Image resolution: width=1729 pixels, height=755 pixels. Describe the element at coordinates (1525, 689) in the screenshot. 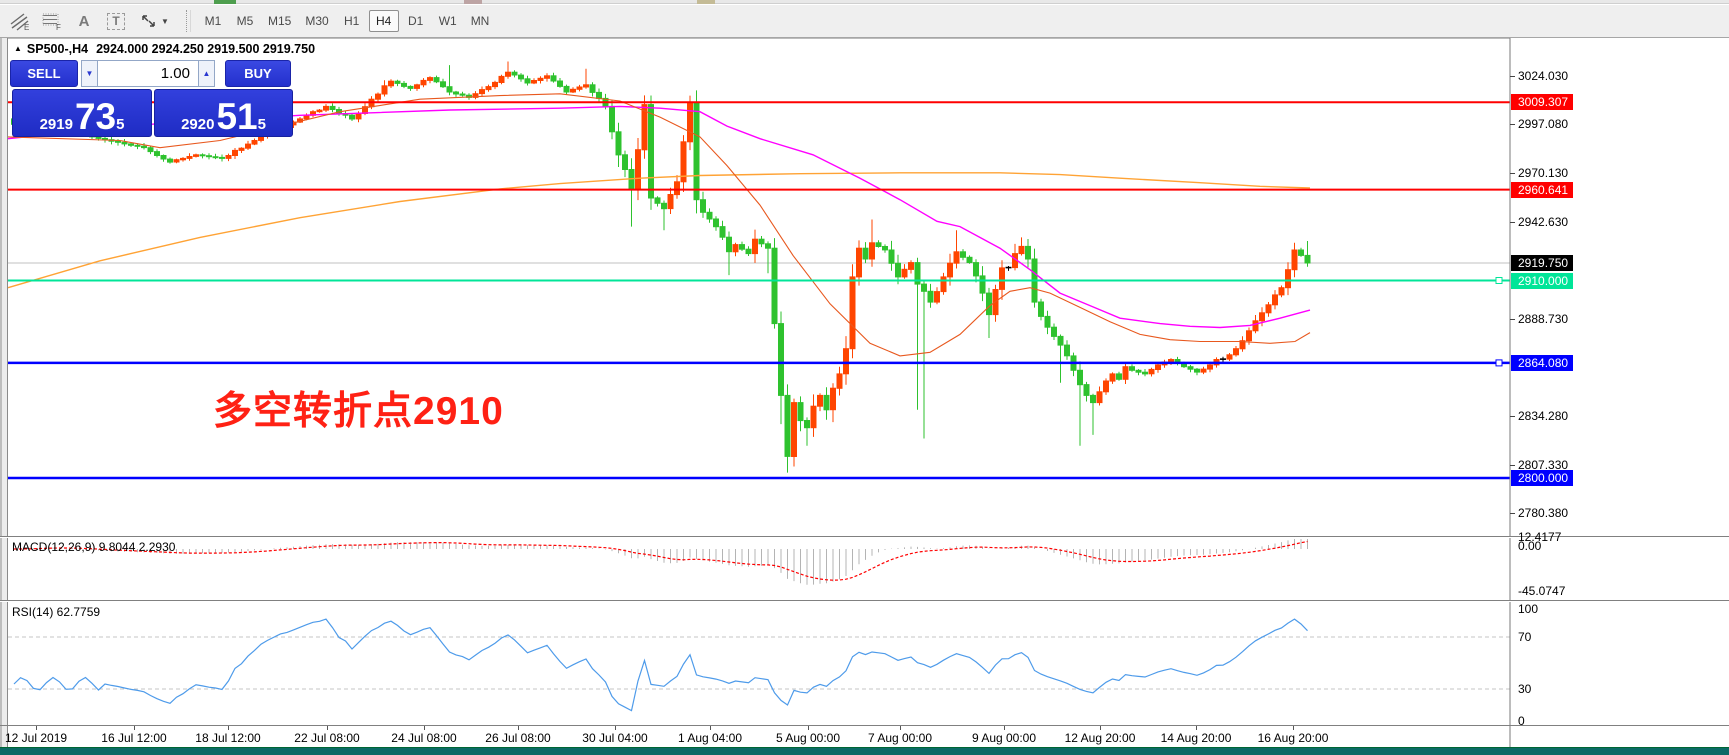

I see `indicator-axis-label: 30` at that location.